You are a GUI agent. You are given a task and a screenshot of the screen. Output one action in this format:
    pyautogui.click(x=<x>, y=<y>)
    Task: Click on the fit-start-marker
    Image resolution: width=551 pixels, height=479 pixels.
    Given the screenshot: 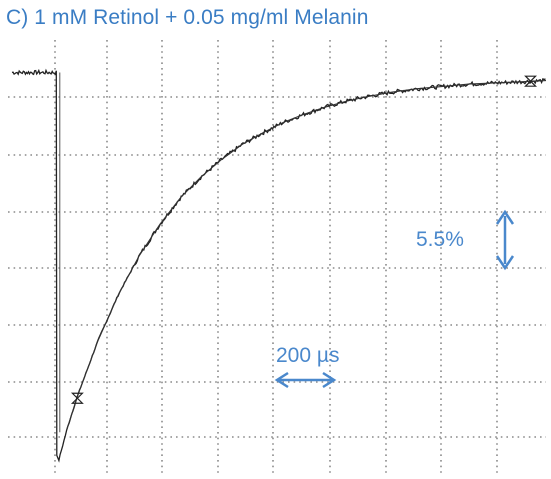 What is the action you would take?
    pyautogui.click(x=77, y=398)
    